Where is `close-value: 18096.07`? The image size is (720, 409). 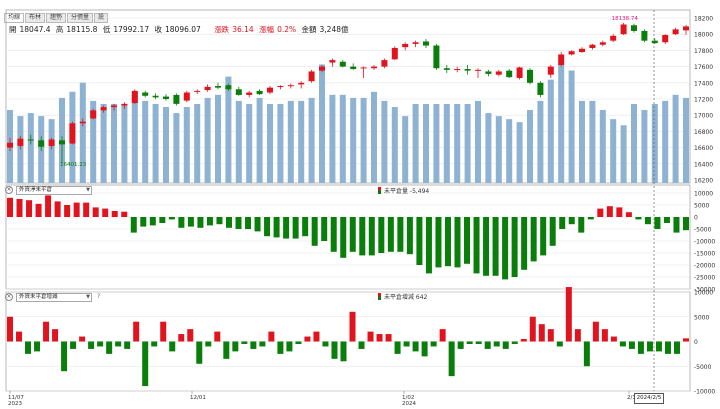 close-value: 18096.07 is located at coordinates (183, 29).